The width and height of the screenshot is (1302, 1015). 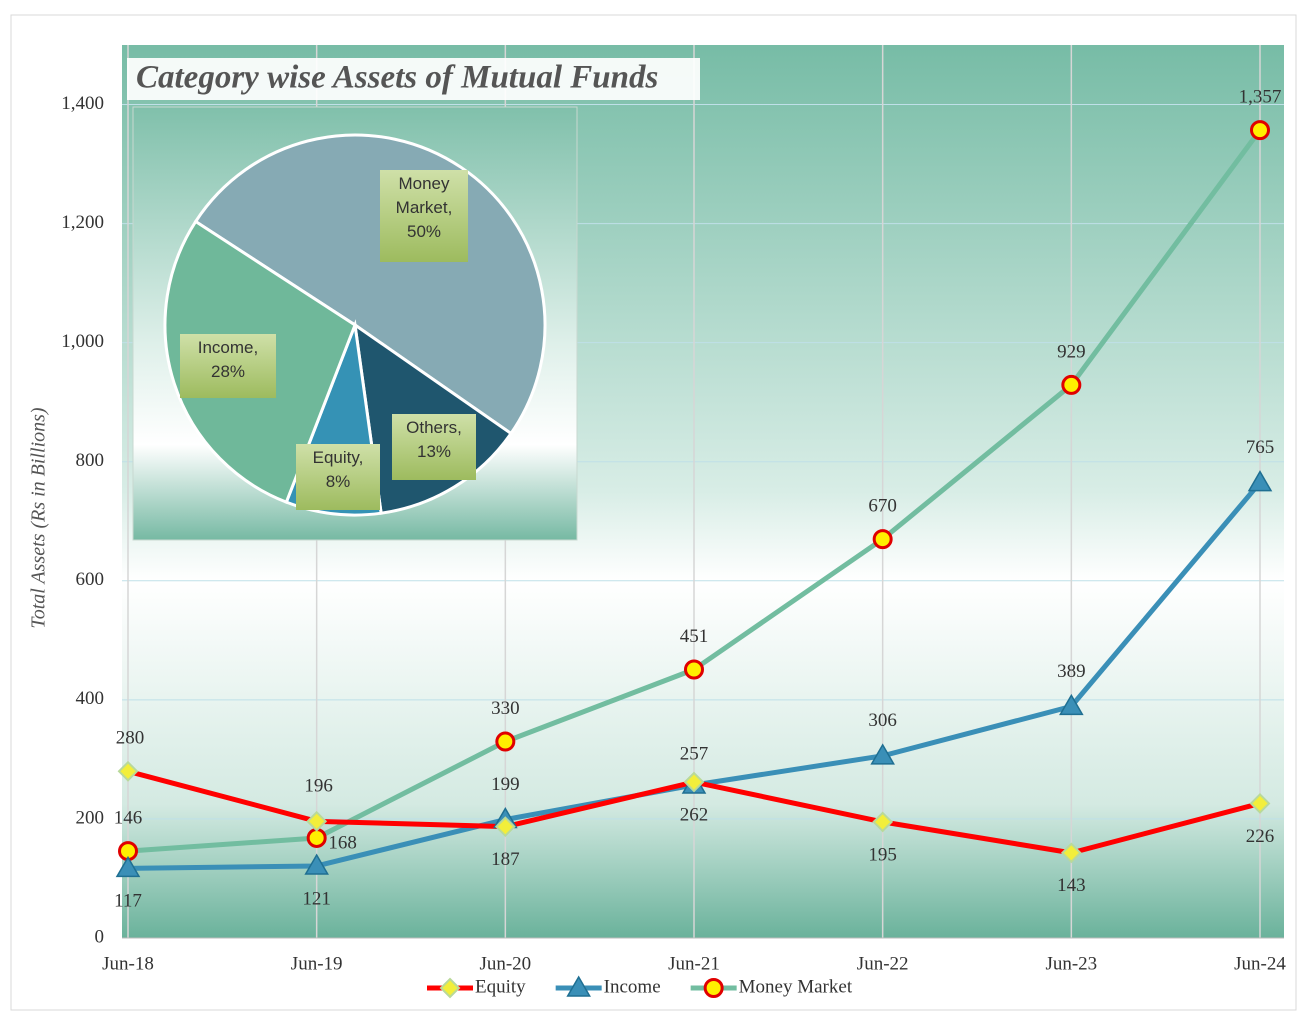 I want to click on legend-label: Equity, so click(x=500, y=986).